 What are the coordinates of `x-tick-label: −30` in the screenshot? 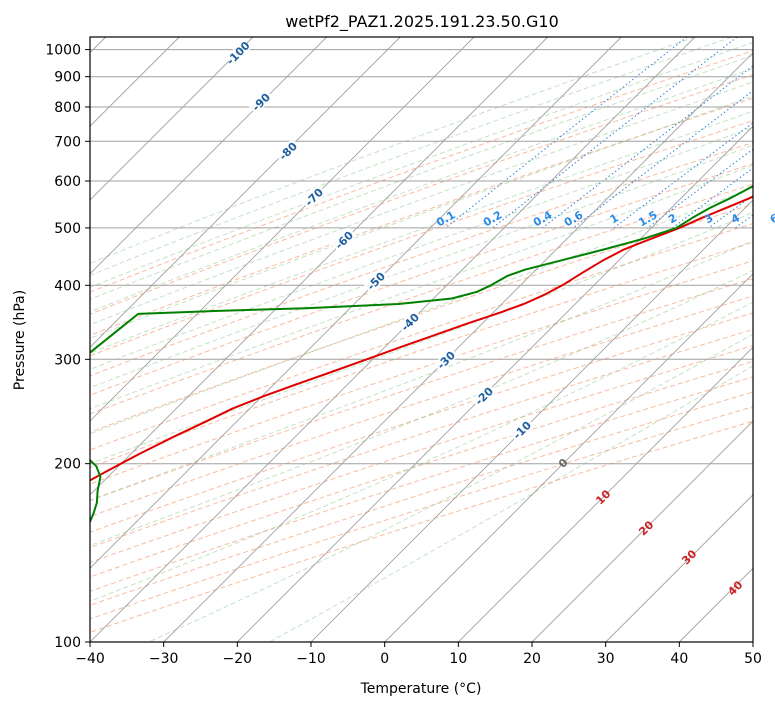 It's located at (164, 659).